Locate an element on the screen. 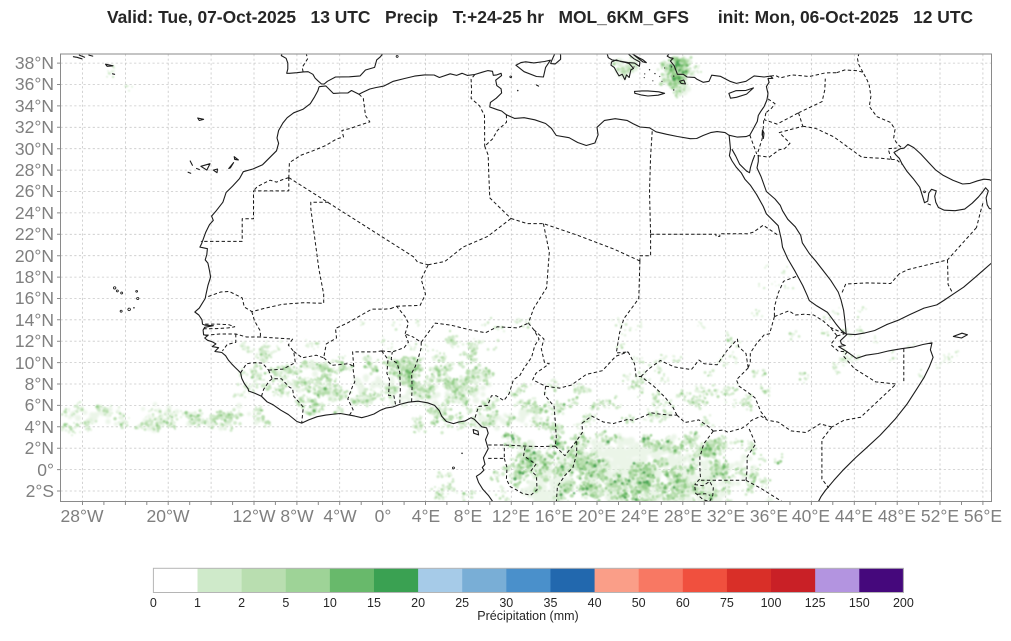  svg-text: 26°N is located at coordinates (34, 191).